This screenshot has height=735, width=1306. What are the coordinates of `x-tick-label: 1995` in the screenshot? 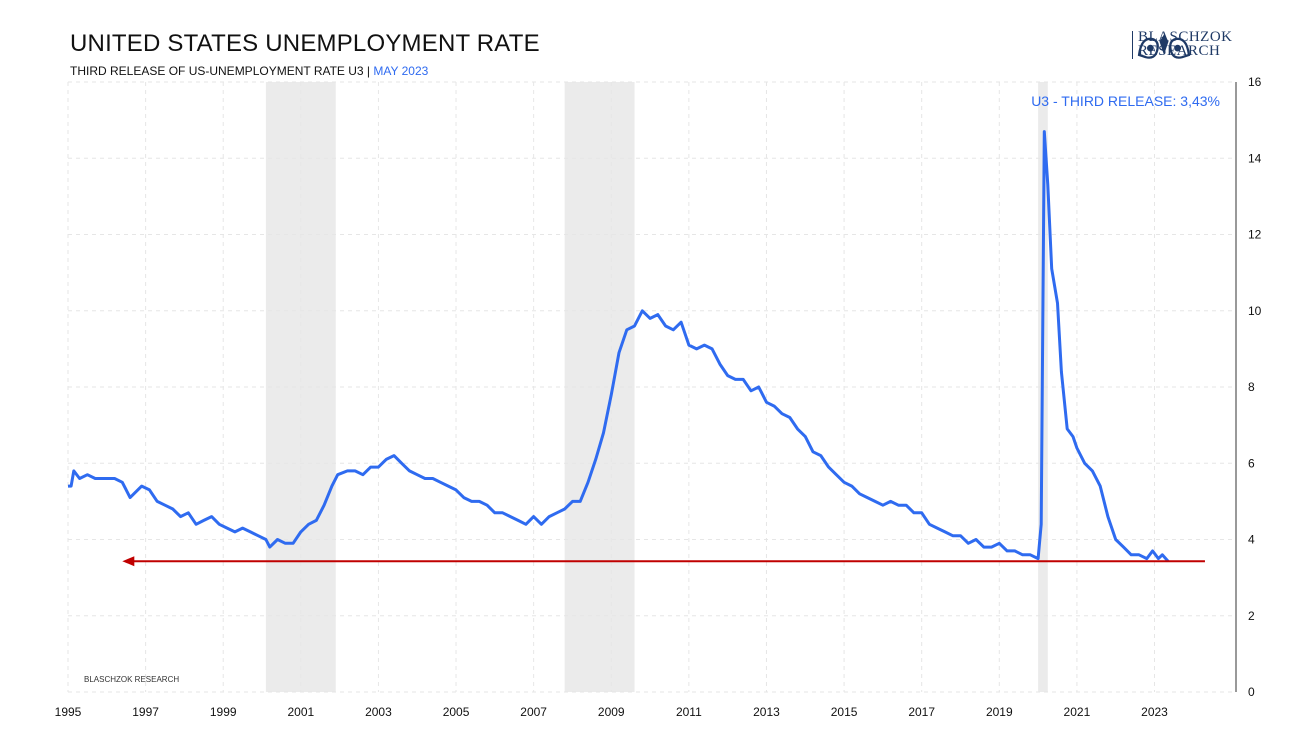 It's located at (68, 712).